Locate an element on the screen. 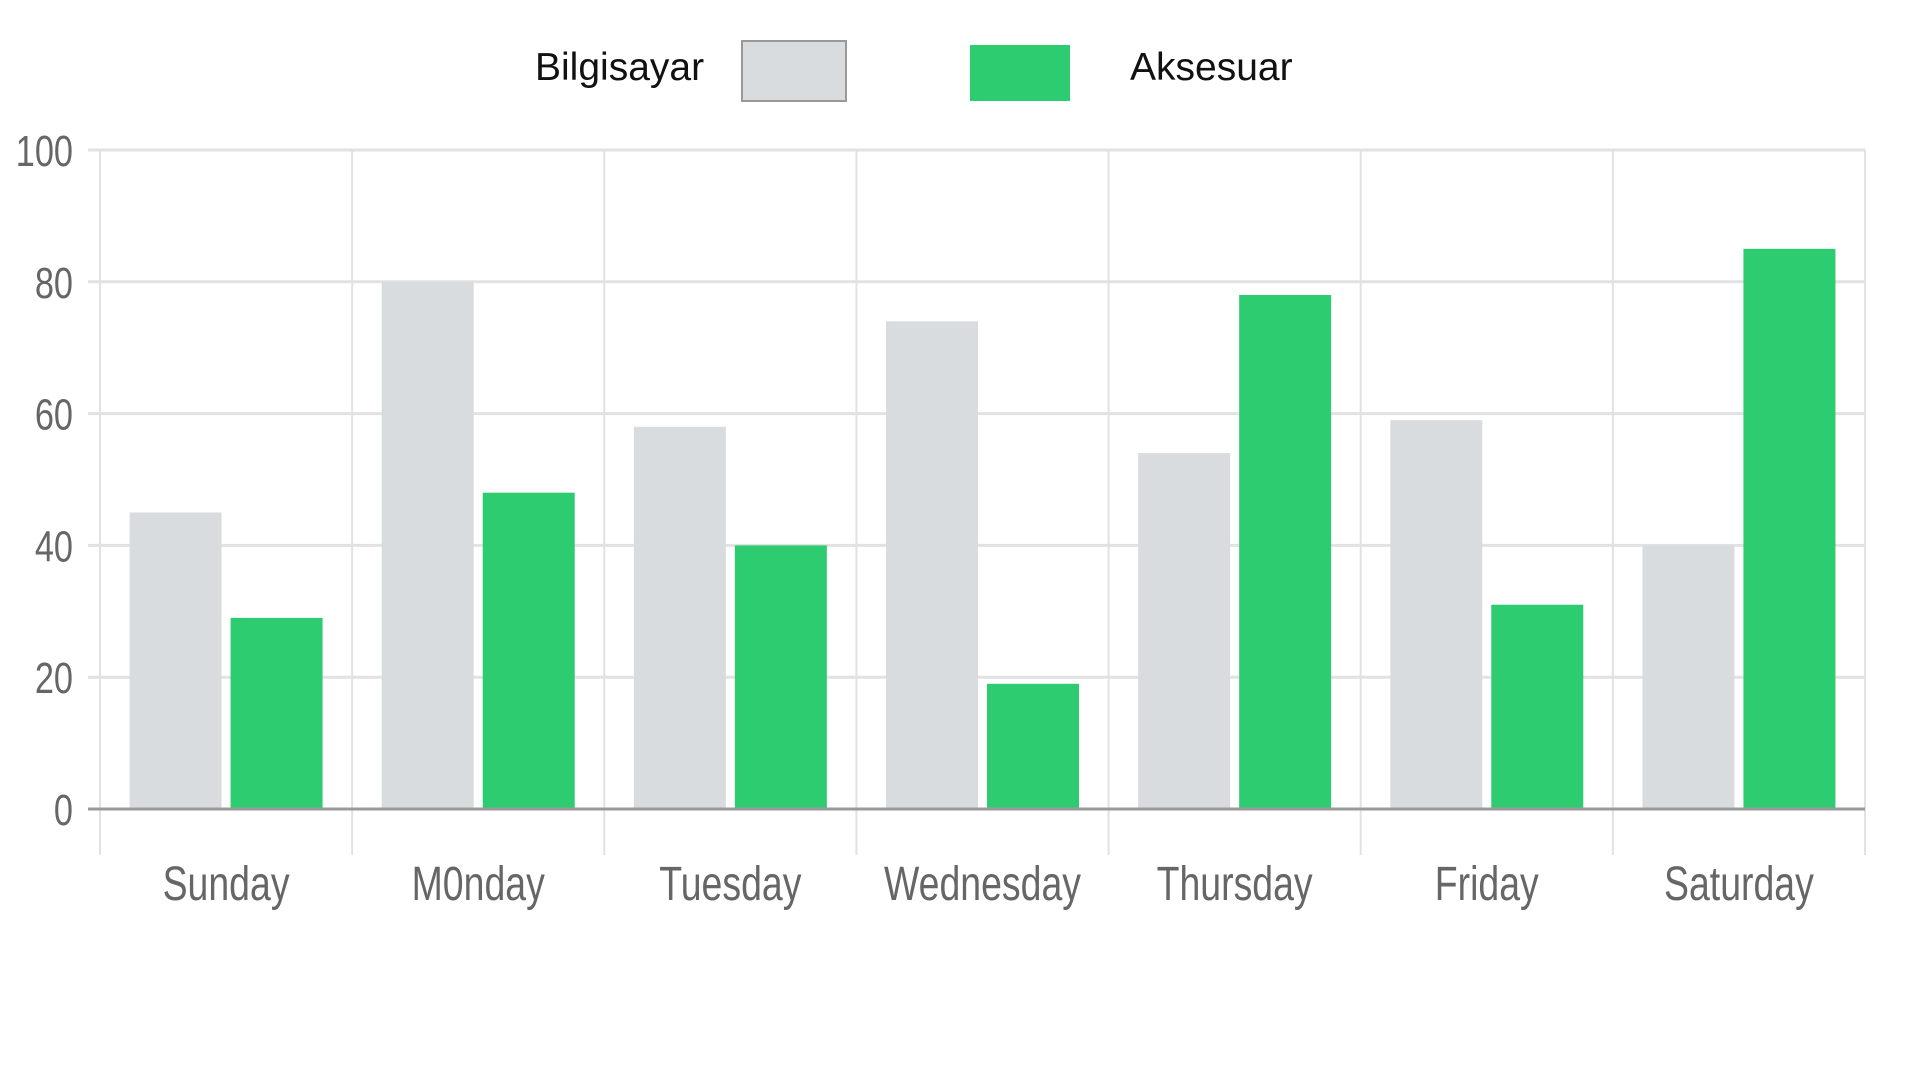 The image size is (1920, 1080). y-tick-label: 40 is located at coordinates (54, 546).